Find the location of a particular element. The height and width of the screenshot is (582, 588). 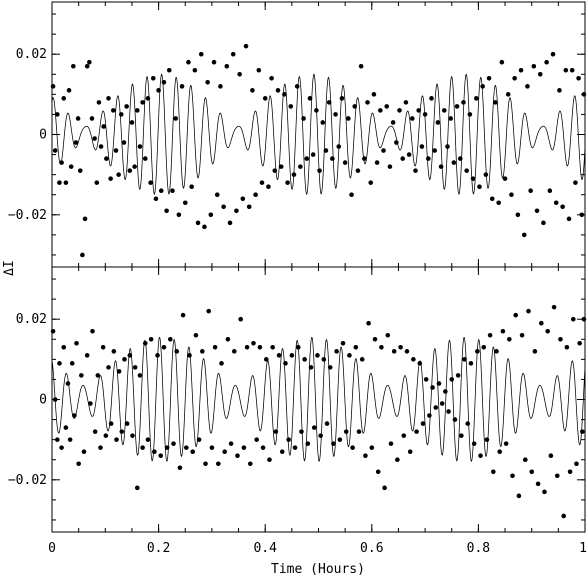

x-tick-labels: 0 0.2 0.4 0.6 0.8 1 is located at coordinates (317, 548).